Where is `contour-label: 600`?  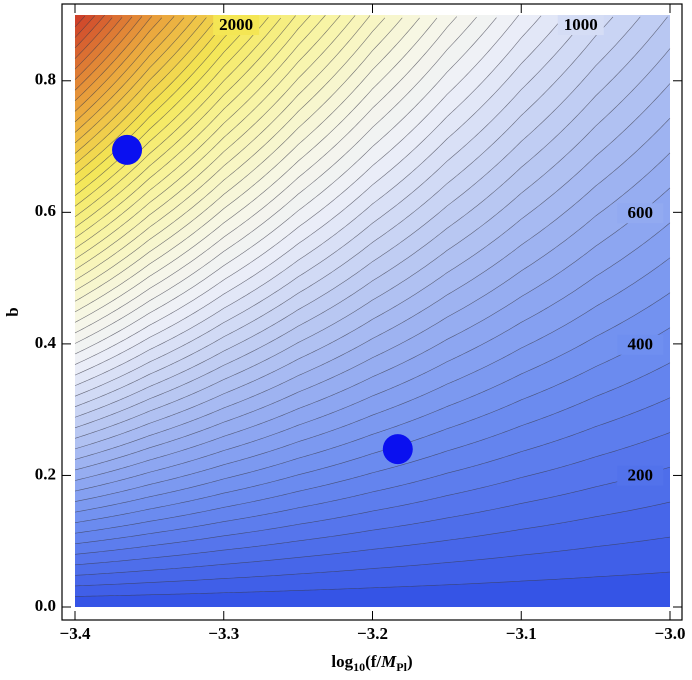
contour-label: 600 is located at coordinates (641, 212).